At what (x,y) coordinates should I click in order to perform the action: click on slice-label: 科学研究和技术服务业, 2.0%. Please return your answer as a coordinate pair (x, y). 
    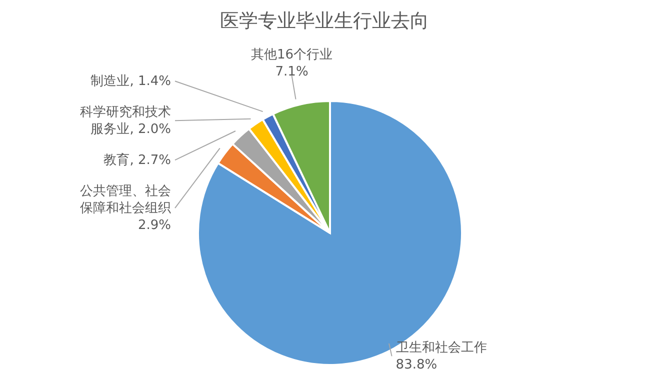
    Looking at the image, I should click on (125, 121).